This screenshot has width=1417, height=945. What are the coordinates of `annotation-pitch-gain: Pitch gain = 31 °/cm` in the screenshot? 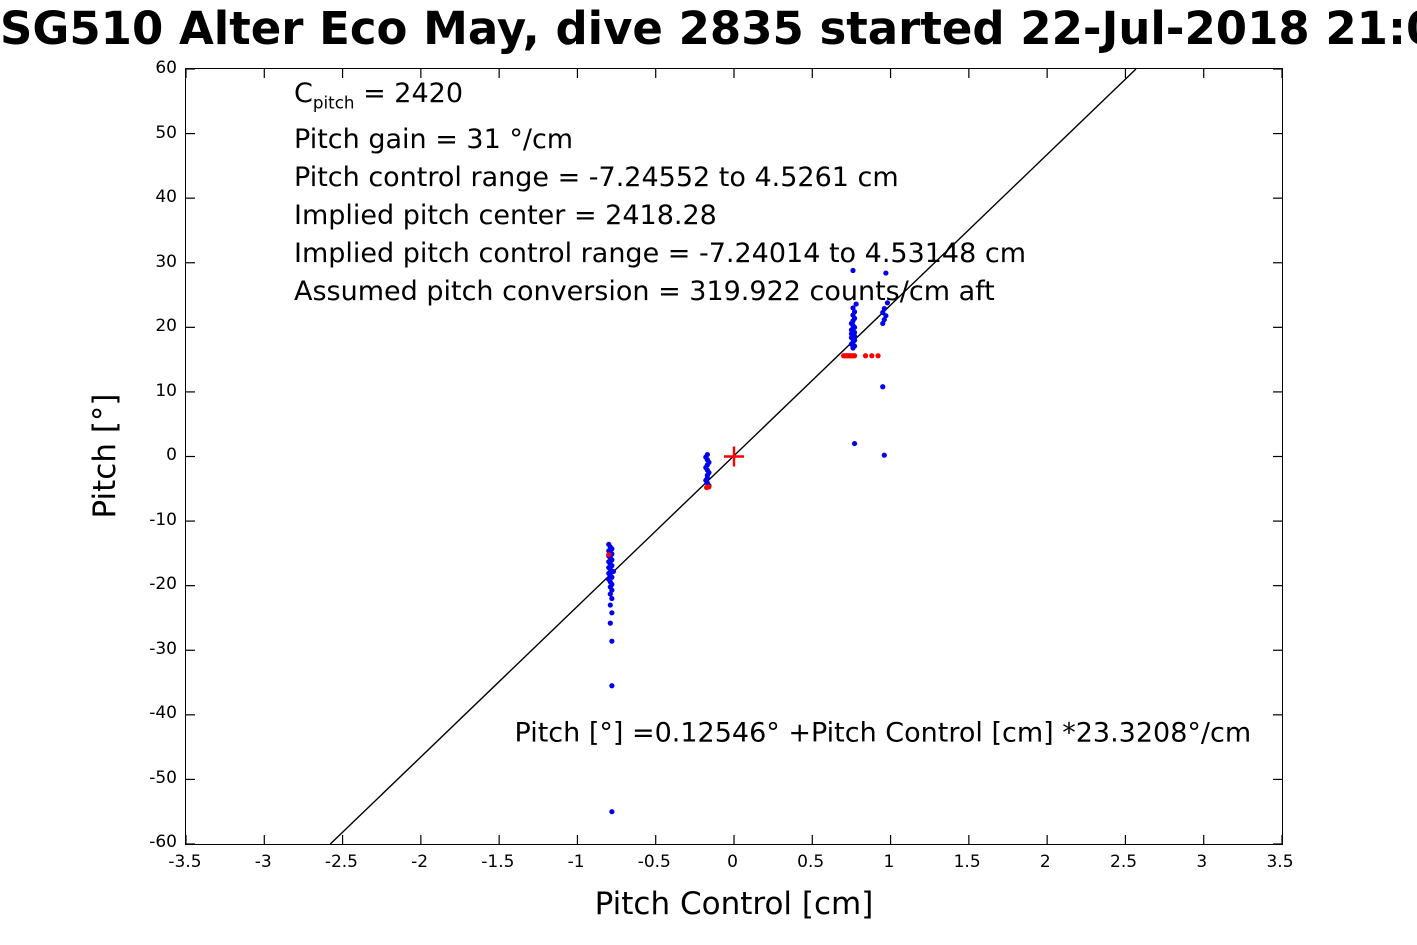 It's located at (434, 140).